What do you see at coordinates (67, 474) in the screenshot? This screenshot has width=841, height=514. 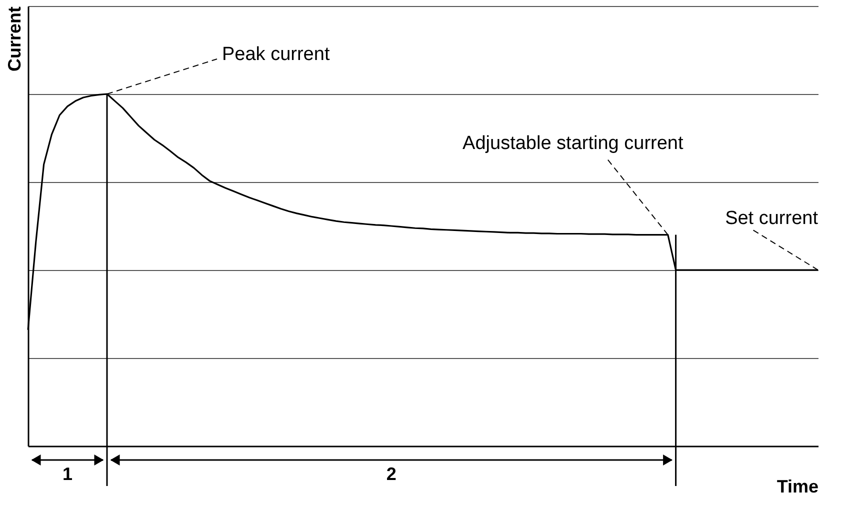 I see `text: 1` at bounding box center [67, 474].